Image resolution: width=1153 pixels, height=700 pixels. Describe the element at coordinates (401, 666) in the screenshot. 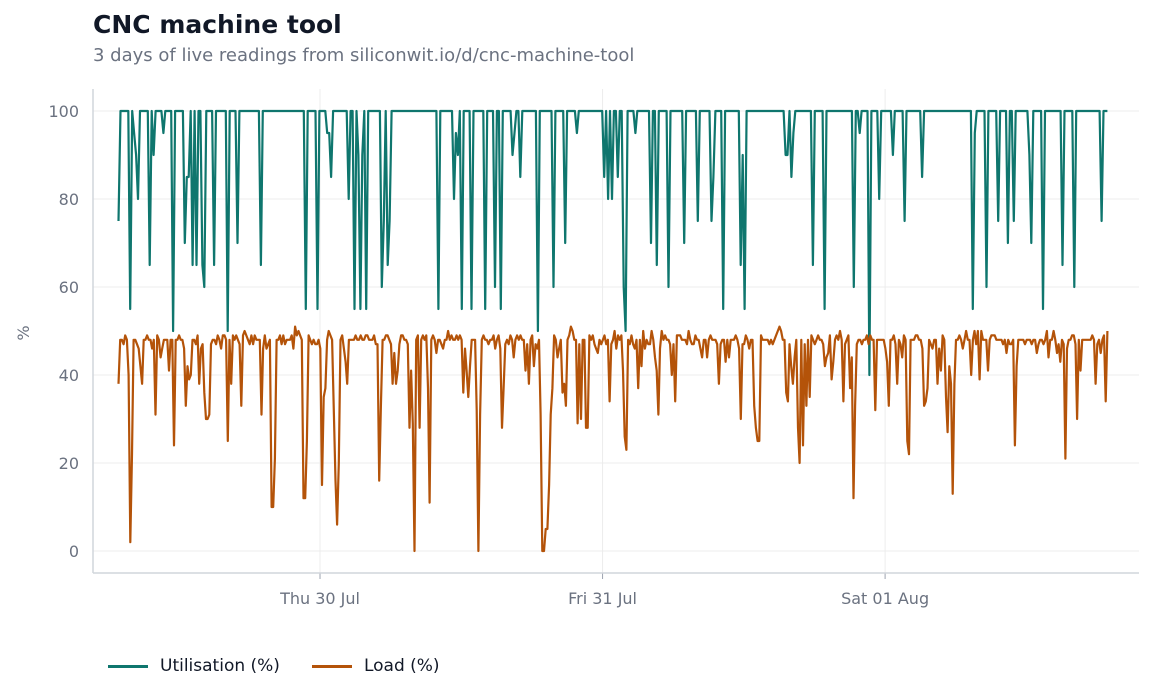

I see `legend-label-load: Load (%)` at that location.